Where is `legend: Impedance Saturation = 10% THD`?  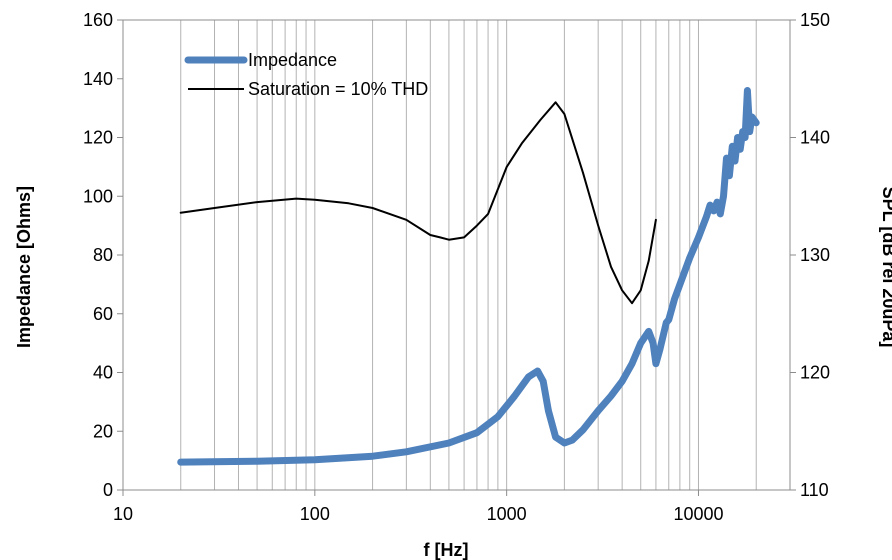
legend: Impedance Saturation = 10% THD is located at coordinates (306, 74).